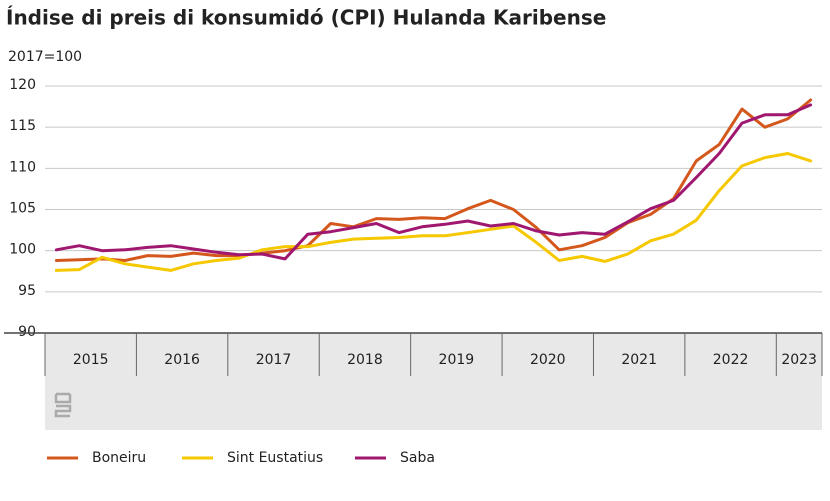  I want to click on y-tick-label: 95, so click(27, 291).